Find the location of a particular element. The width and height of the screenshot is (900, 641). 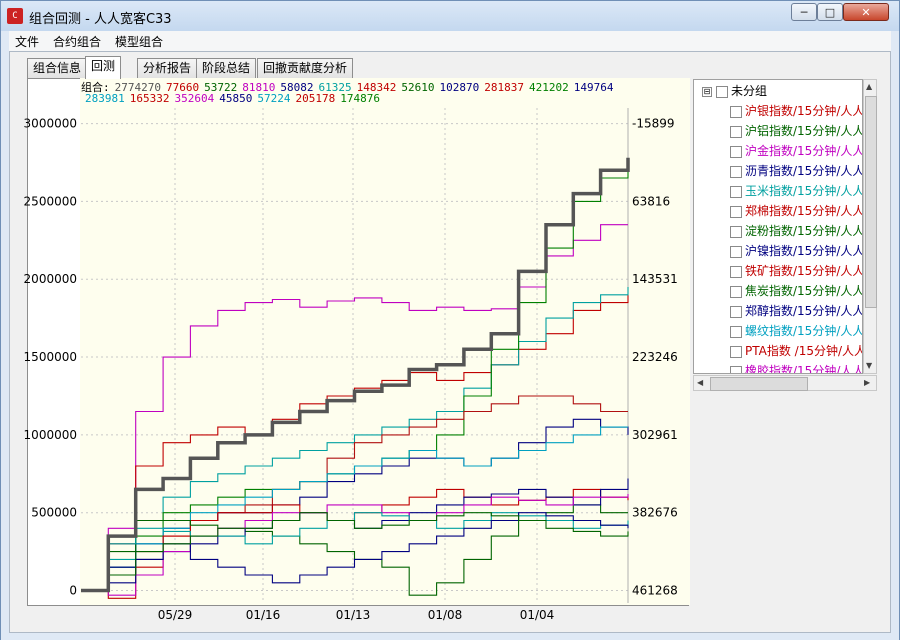

tree-item: 淀粉指数/15分钟/人人 is located at coordinates (796, 230).